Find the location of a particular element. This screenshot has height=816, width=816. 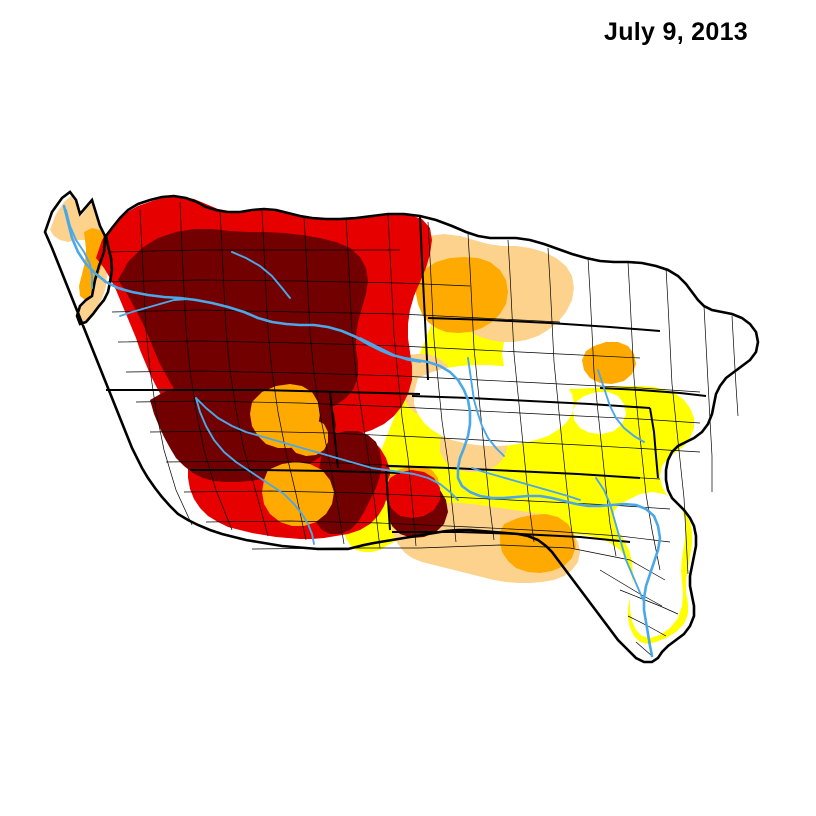

map-date-title: July 9, 2013 is located at coordinates (676, 32).